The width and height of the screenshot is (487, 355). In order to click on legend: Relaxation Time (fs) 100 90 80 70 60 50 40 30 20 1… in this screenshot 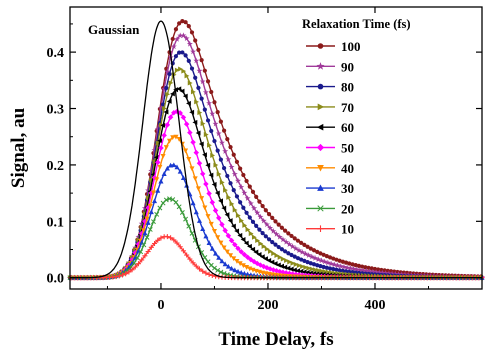, I will do `click(356, 127)`.